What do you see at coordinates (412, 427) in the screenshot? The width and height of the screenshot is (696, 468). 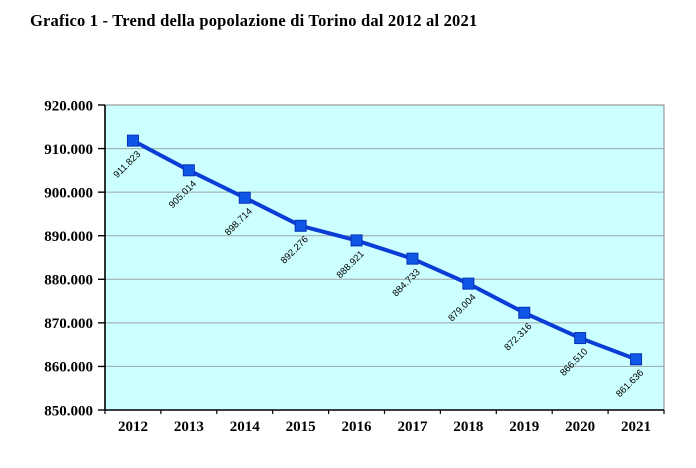 I see `x-axis-category-label: 2017` at bounding box center [412, 427].